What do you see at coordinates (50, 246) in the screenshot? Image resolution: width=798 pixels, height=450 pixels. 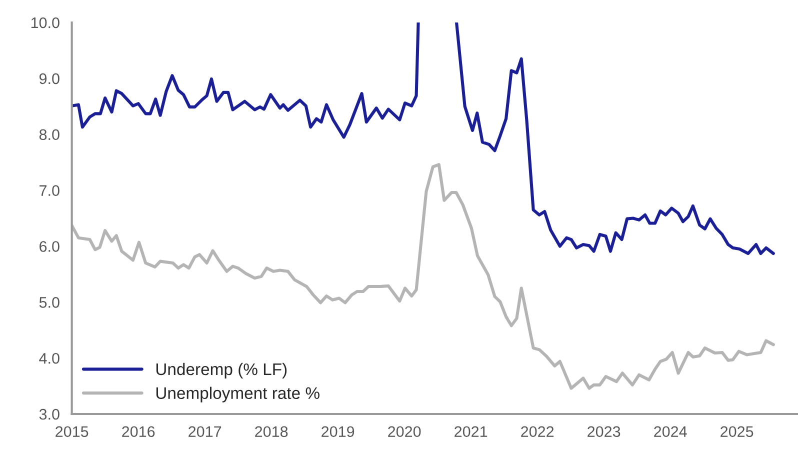 I see `y-tick-label: 6.0` at bounding box center [50, 246].